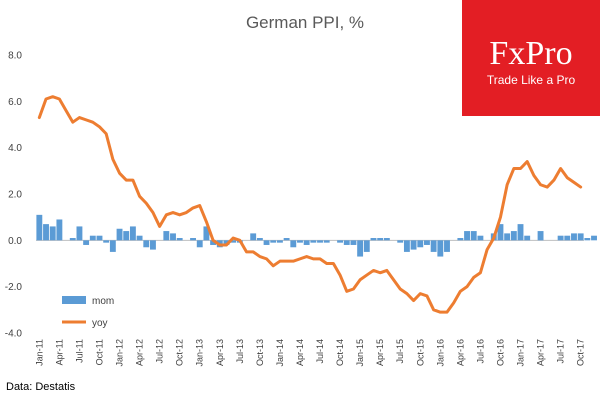 The width and height of the screenshot is (600, 400). I want to click on logo-wordmark: FxPro, so click(530, 53).